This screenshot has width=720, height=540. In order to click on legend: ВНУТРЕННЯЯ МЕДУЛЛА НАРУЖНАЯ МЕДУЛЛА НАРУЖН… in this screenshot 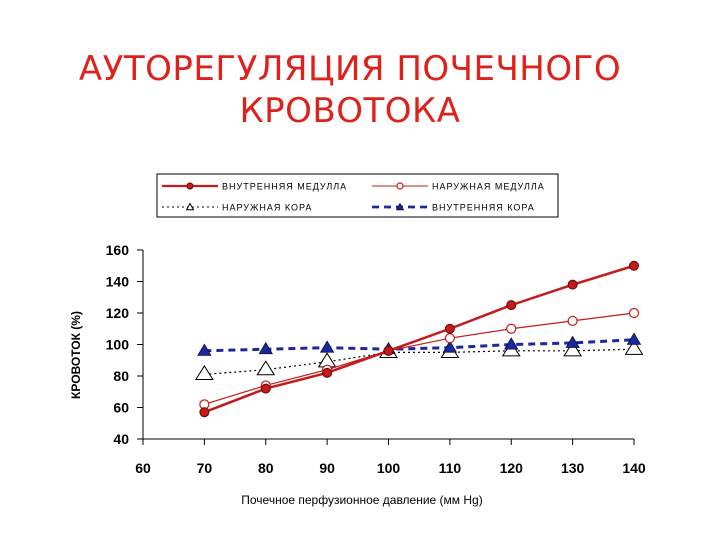, I will do `click(357, 195)`.